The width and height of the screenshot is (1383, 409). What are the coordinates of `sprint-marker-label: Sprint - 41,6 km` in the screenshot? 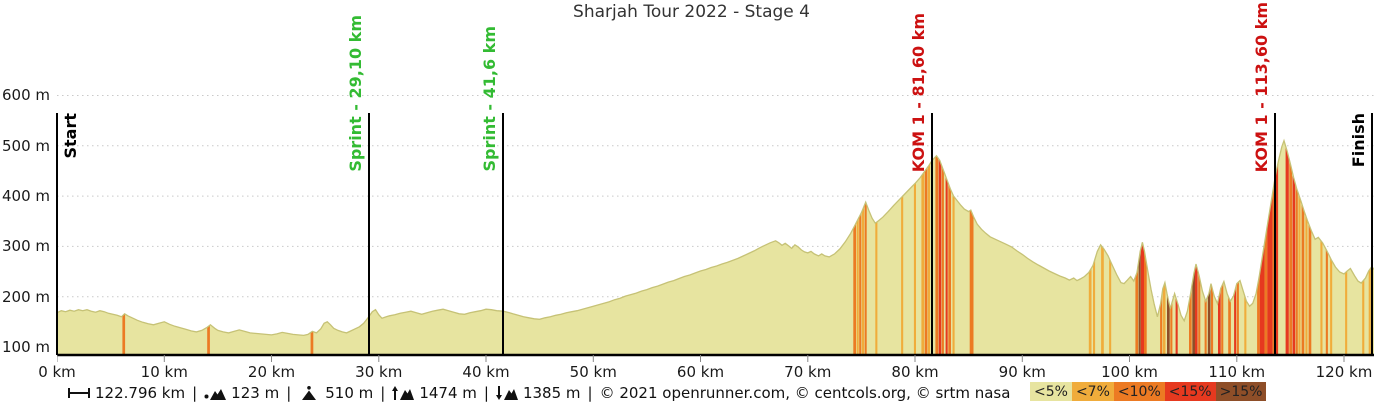 It's located at (490, 99).